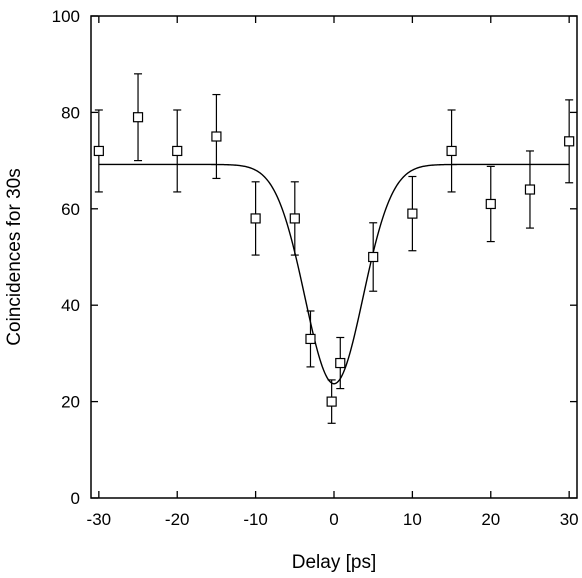 The image size is (582, 578). I want to click on x-tick-label: 10, so click(412, 519).